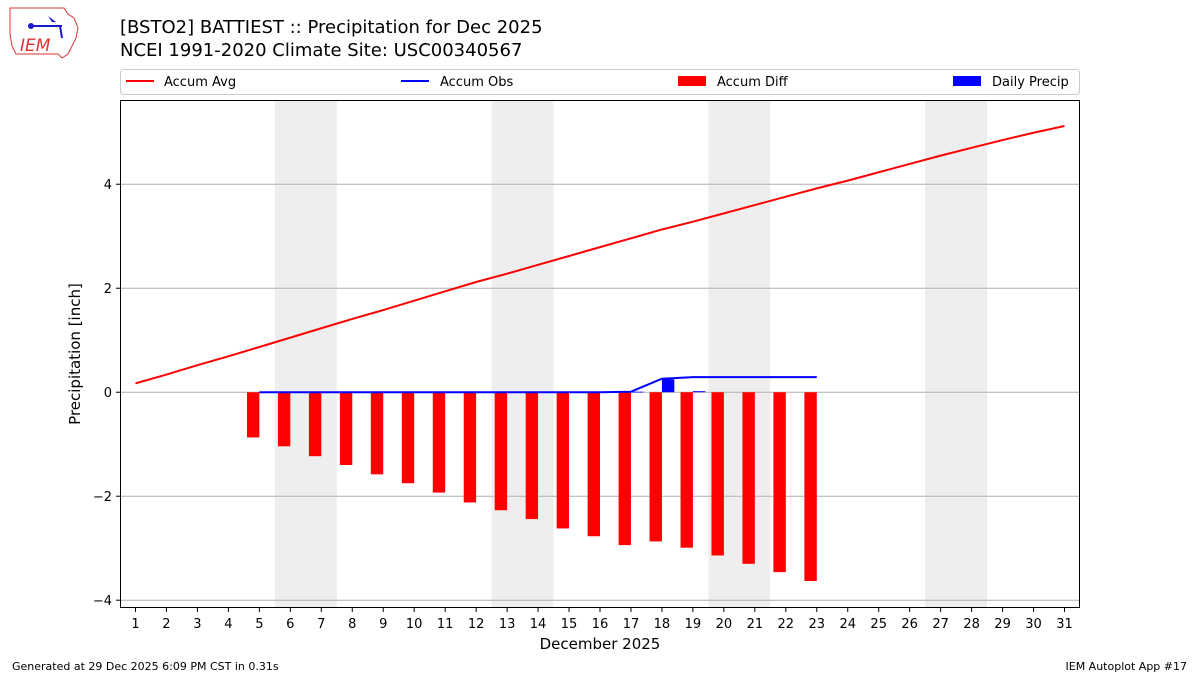 Image resolution: width=1200 pixels, height=675 pixels. I want to click on x-tick-label: 30, so click(1033, 624).